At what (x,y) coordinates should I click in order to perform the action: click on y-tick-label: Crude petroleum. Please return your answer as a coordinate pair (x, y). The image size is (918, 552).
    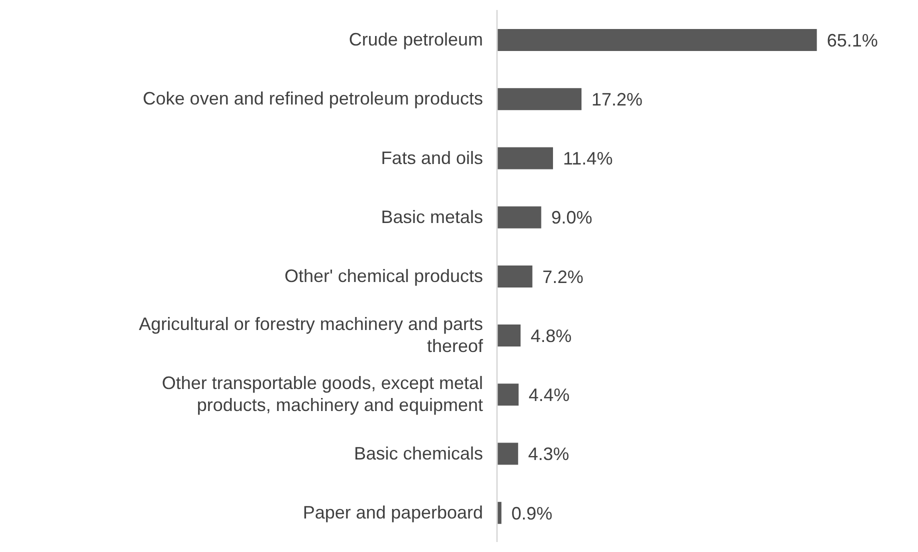
    Looking at the image, I should click on (415, 40).